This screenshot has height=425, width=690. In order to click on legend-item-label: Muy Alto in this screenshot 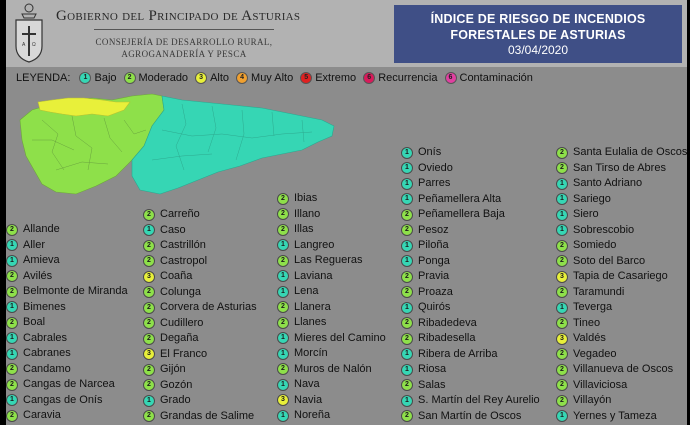, I will do `click(272, 78)`.